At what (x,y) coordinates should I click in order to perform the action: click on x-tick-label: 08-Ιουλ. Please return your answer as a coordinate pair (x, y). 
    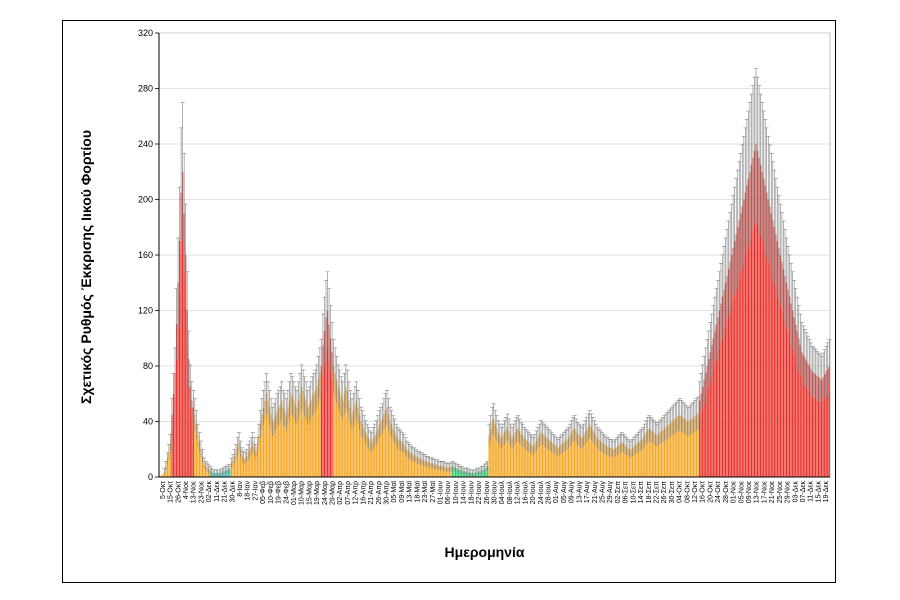
    Looking at the image, I should click on (510, 493).